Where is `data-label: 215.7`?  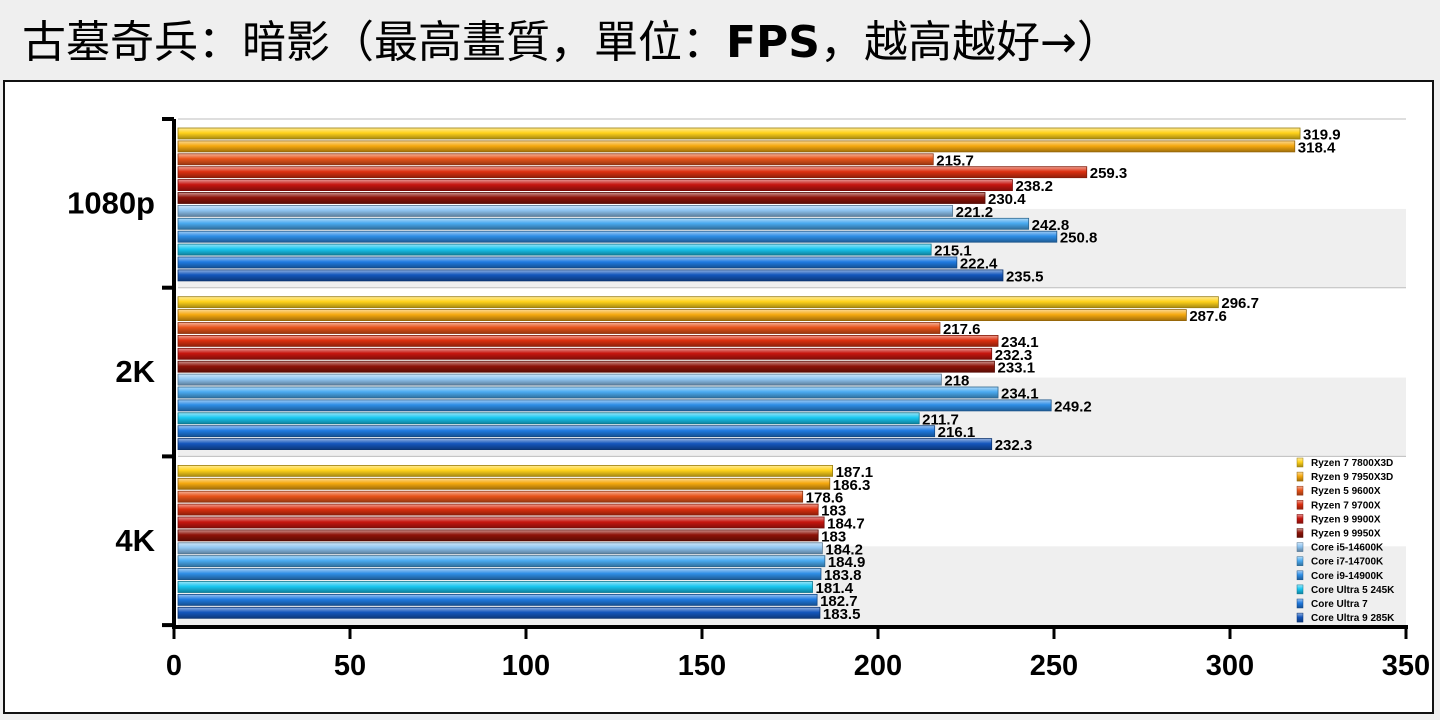 data-label: 215.7 is located at coordinates (955, 160).